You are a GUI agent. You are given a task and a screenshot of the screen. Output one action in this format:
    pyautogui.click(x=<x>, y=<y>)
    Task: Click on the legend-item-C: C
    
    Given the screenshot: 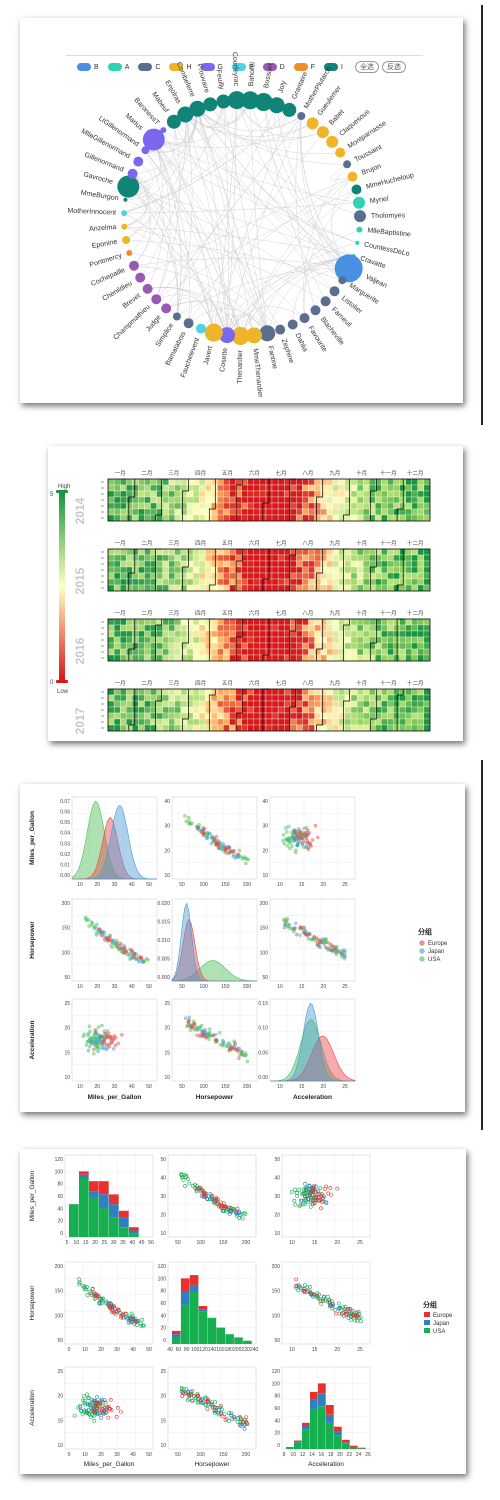 What is the action you would take?
    pyautogui.click(x=149, y=67)
    